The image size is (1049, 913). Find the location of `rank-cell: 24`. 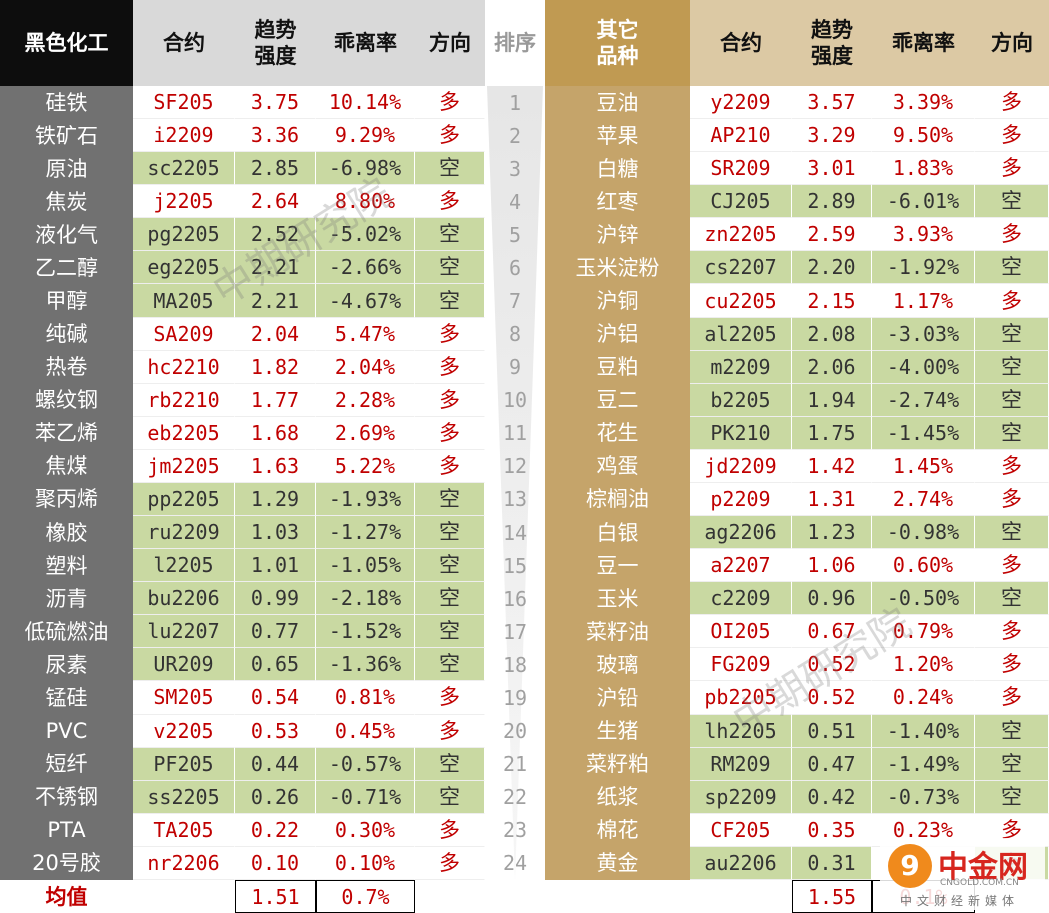

rank-cell: 24 is located at coordinates (515, 863).